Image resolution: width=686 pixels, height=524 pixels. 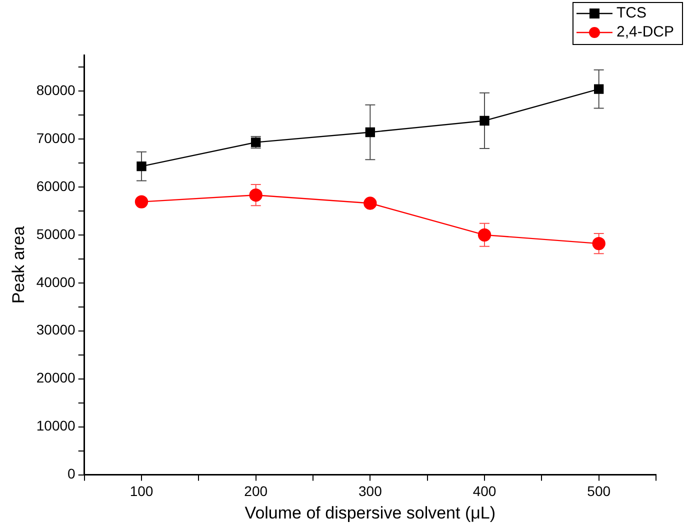 What do you see at coordinates (56, 330) in the screenshot?
I see `y-tick-label: 30000` at bounding box center [56, 330].